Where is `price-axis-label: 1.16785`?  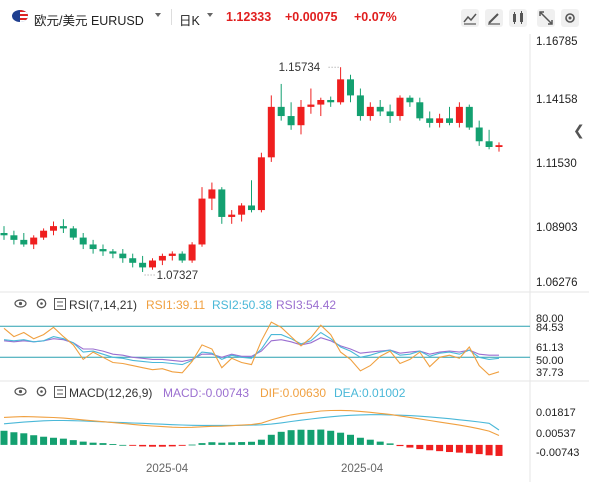 price-axis-label: 1.16785 is located at coordinates (557, 42).